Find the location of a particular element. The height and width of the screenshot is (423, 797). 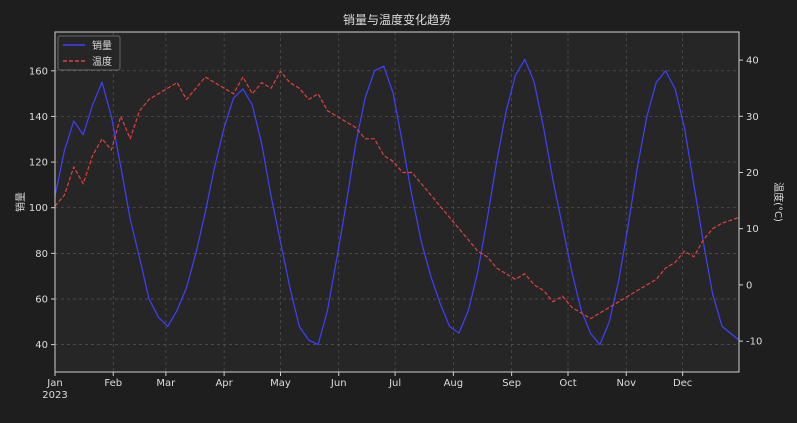

y2-tick-label: 20 is located at coordinates (752, 173).